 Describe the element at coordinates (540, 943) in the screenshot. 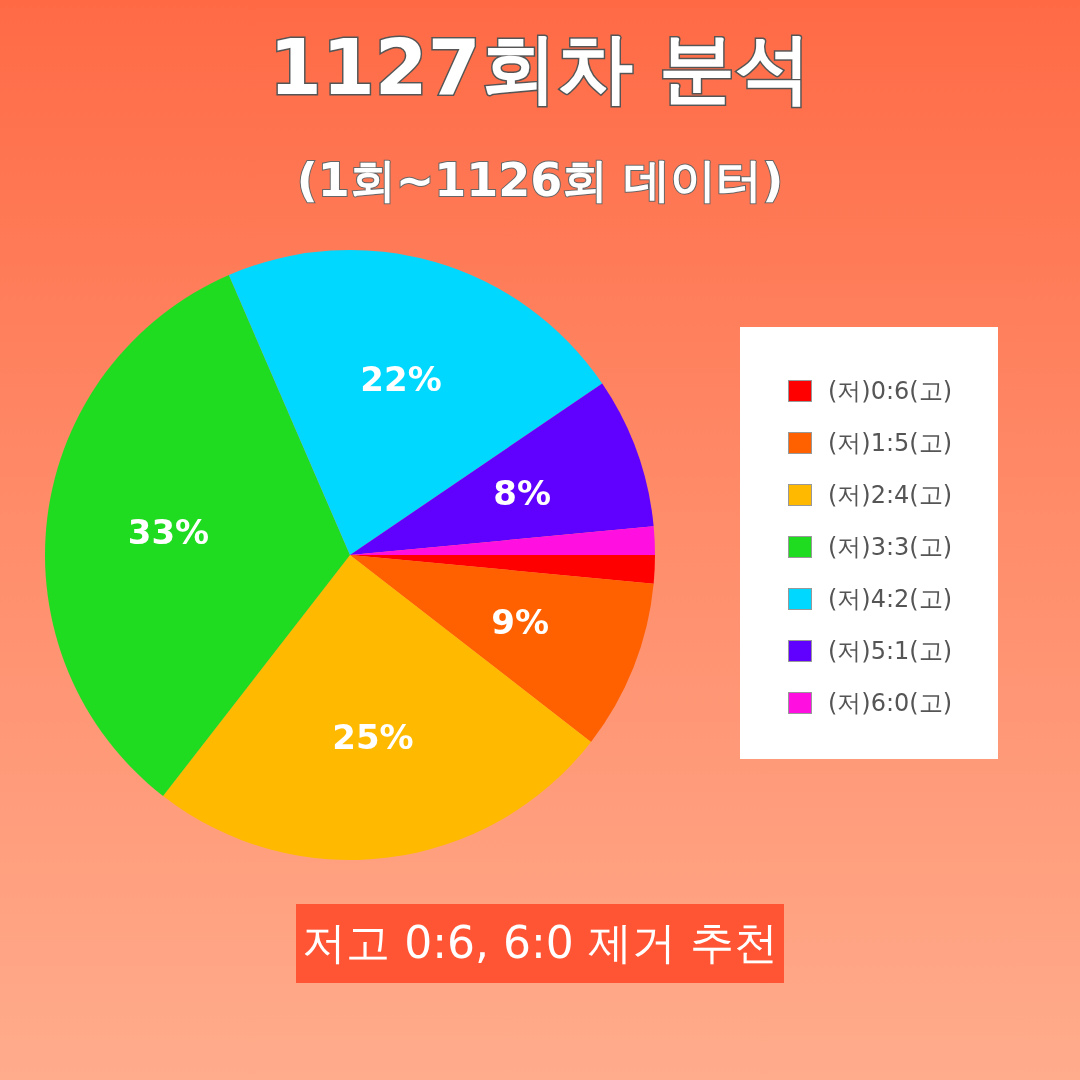

I see `text: 저고 0:6, 6:0 제거 추천` at that location.